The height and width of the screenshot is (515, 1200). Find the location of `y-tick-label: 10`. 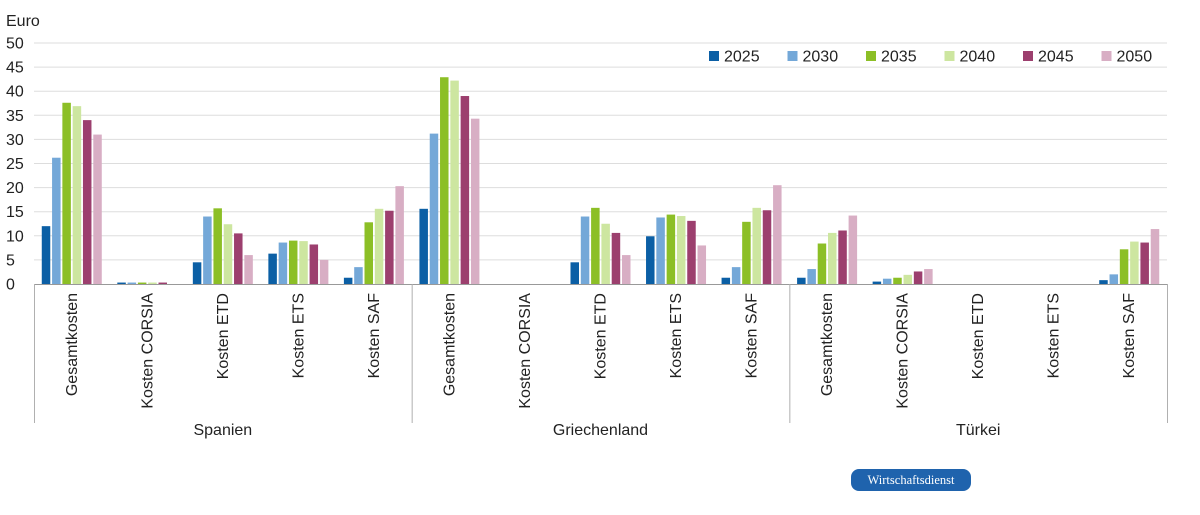

y-tick-label: 10 is located at coordinates (15, 236).